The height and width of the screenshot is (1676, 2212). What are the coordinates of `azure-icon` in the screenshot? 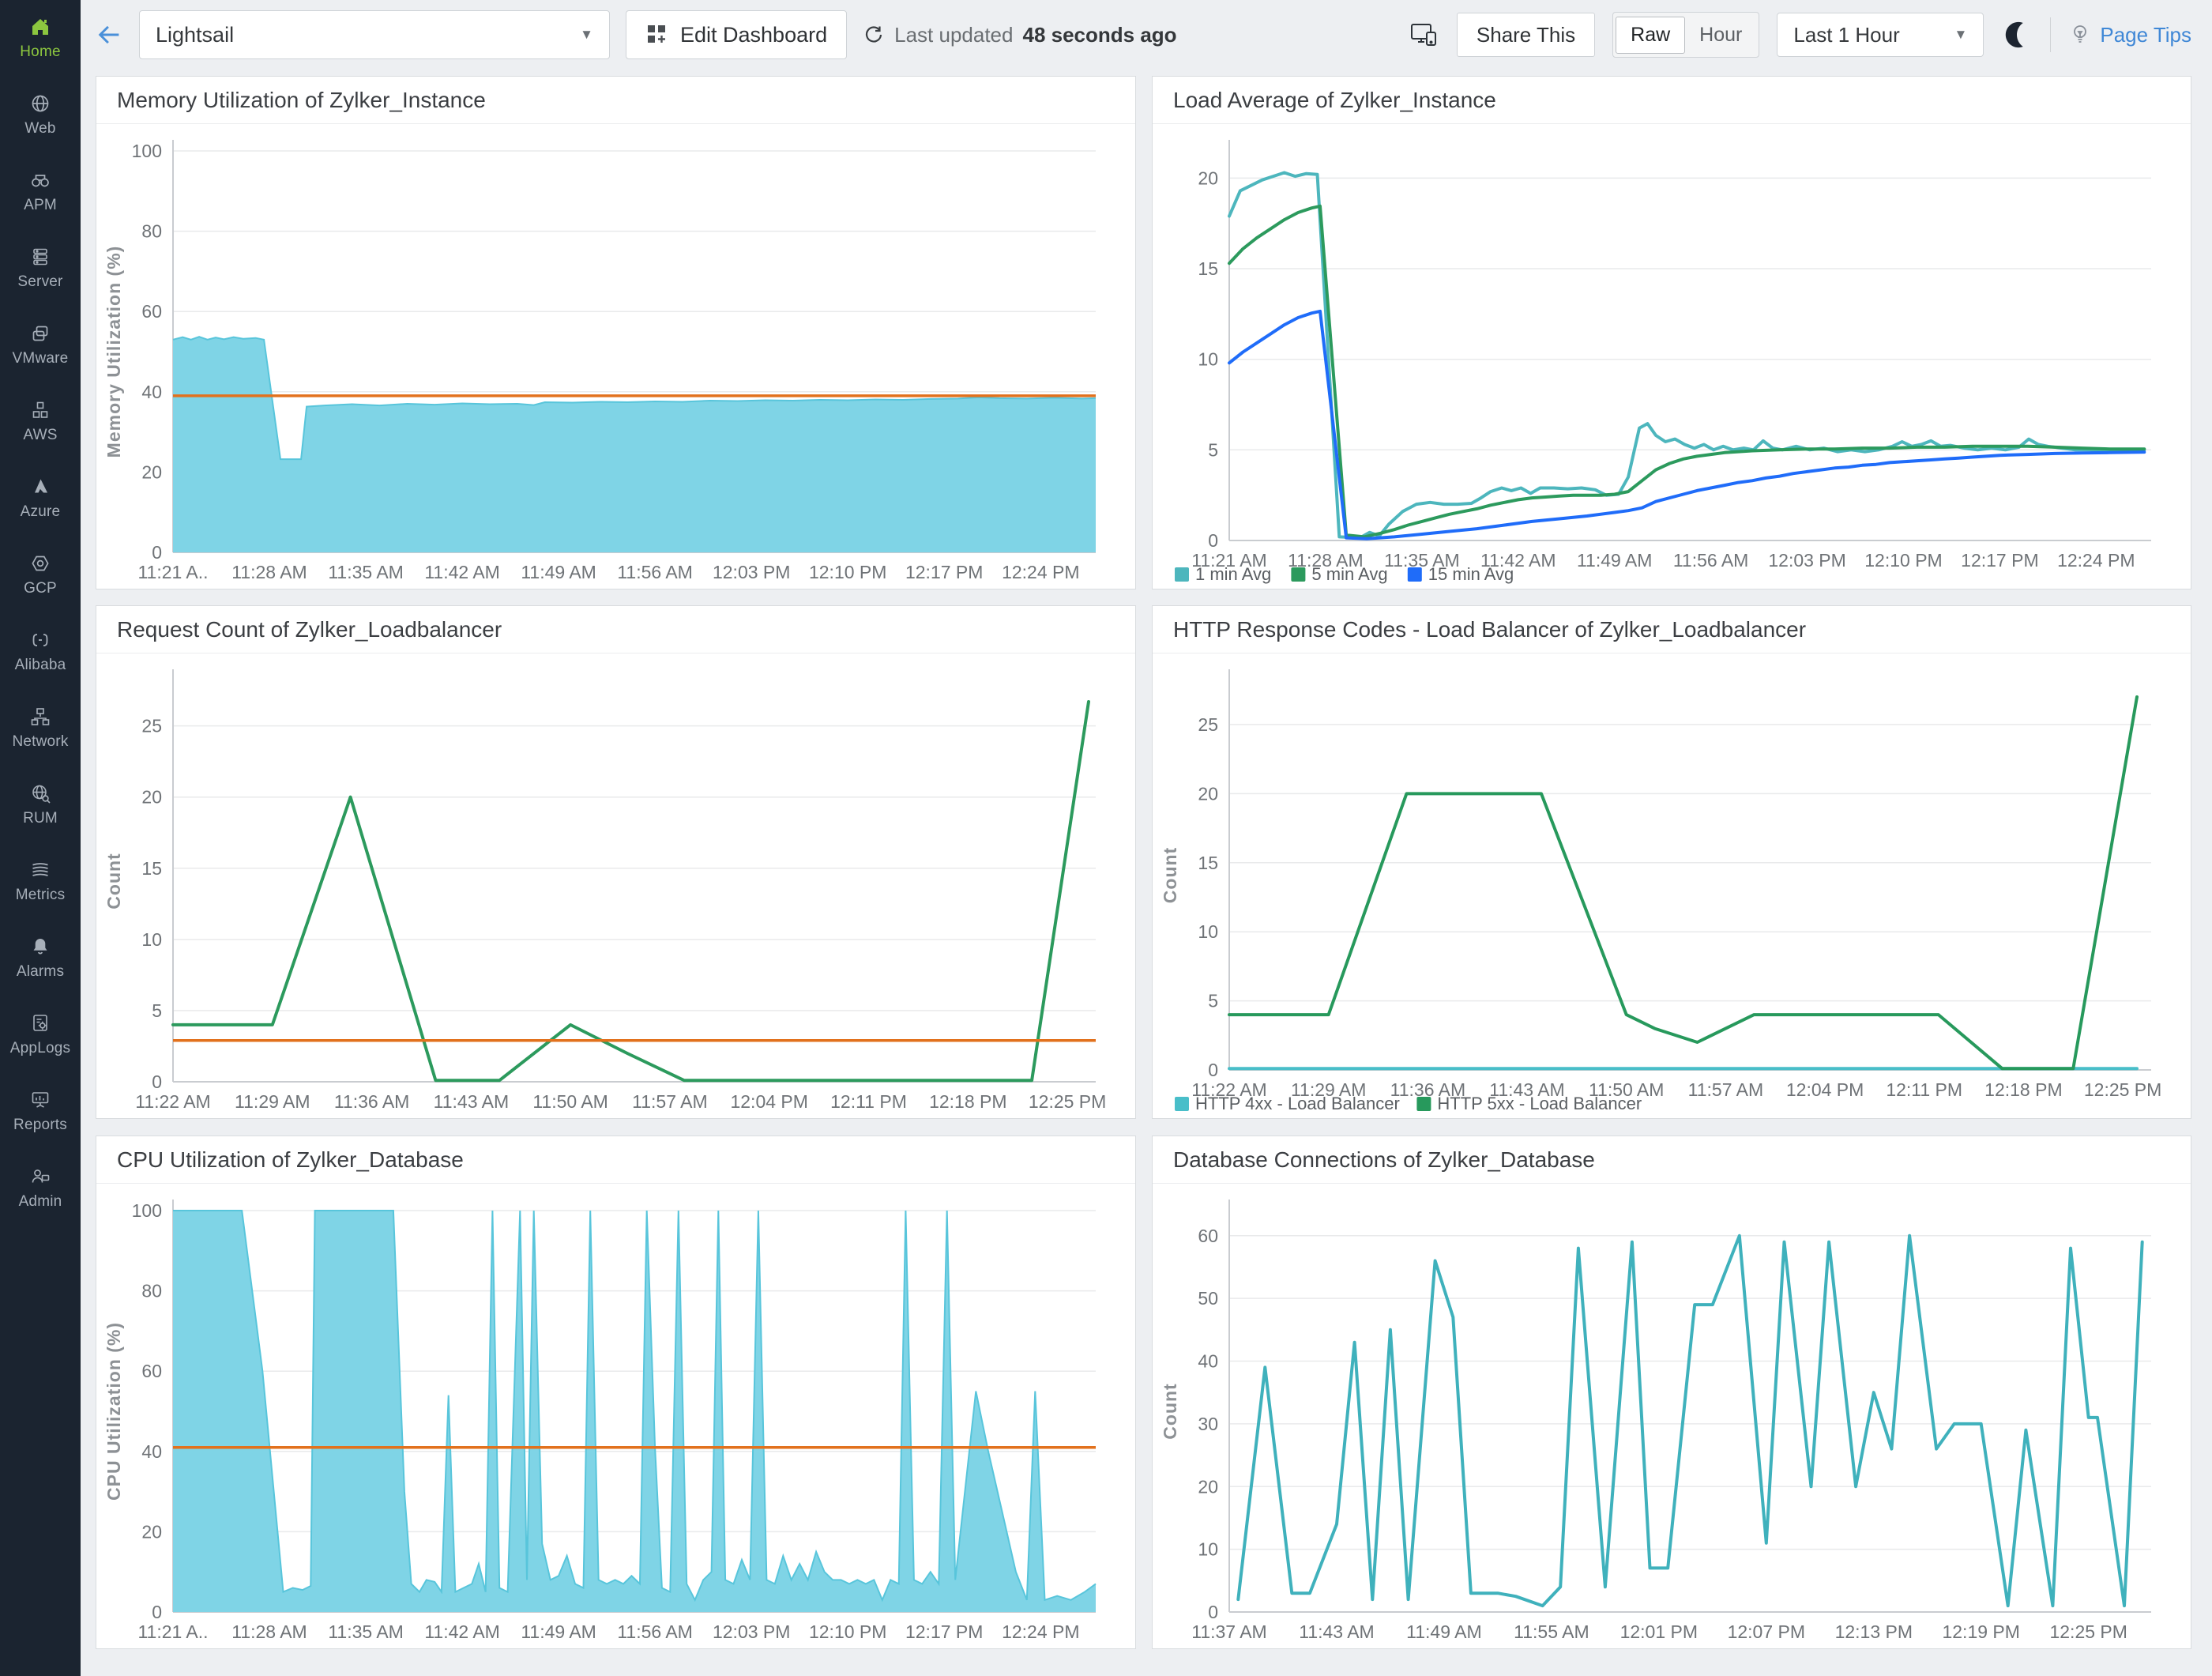 It's located at (40, 487).